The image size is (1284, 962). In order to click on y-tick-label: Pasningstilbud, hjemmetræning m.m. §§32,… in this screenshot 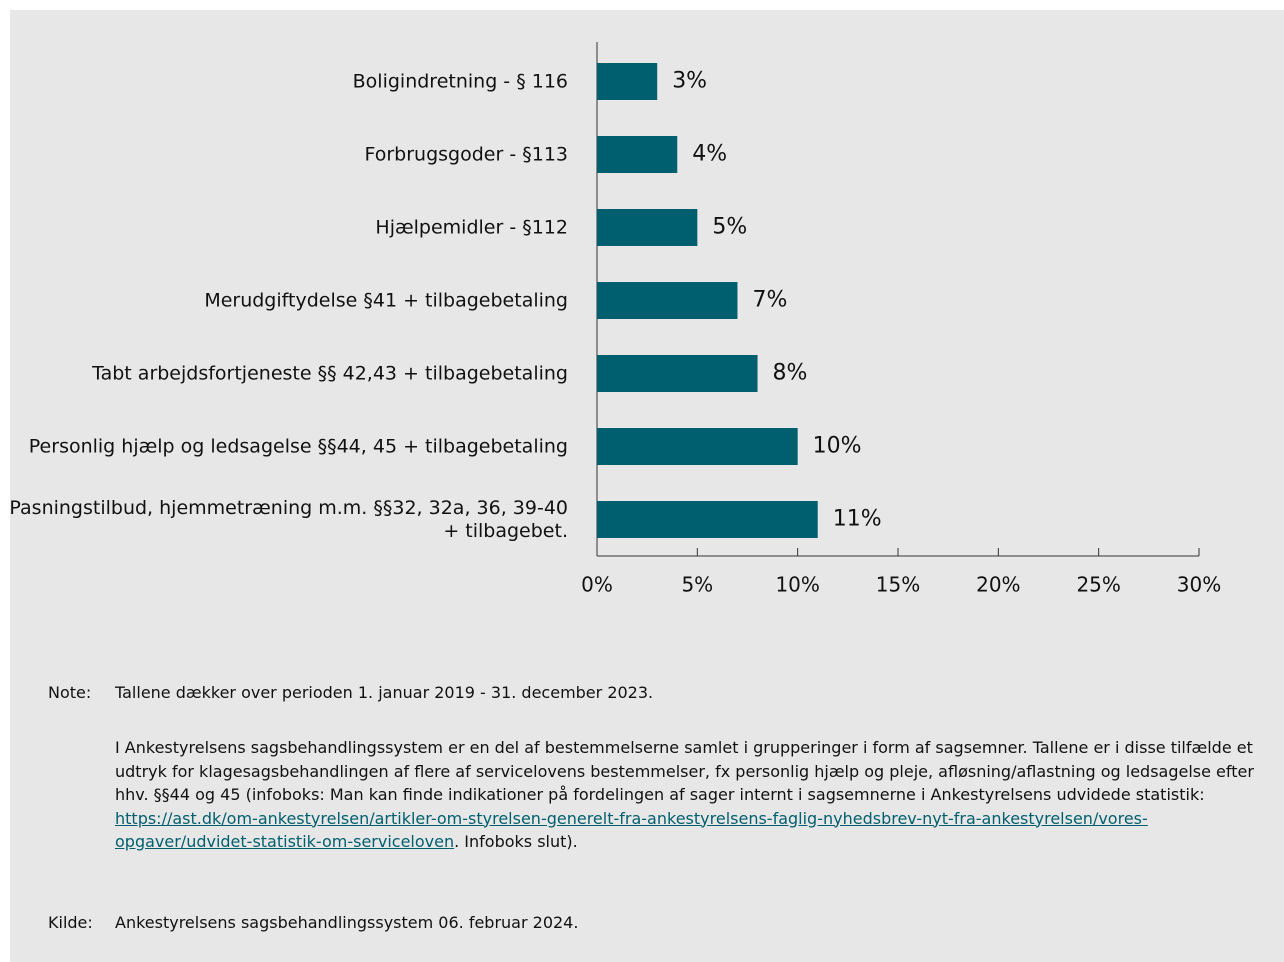, I will do `click(288, 519)`.